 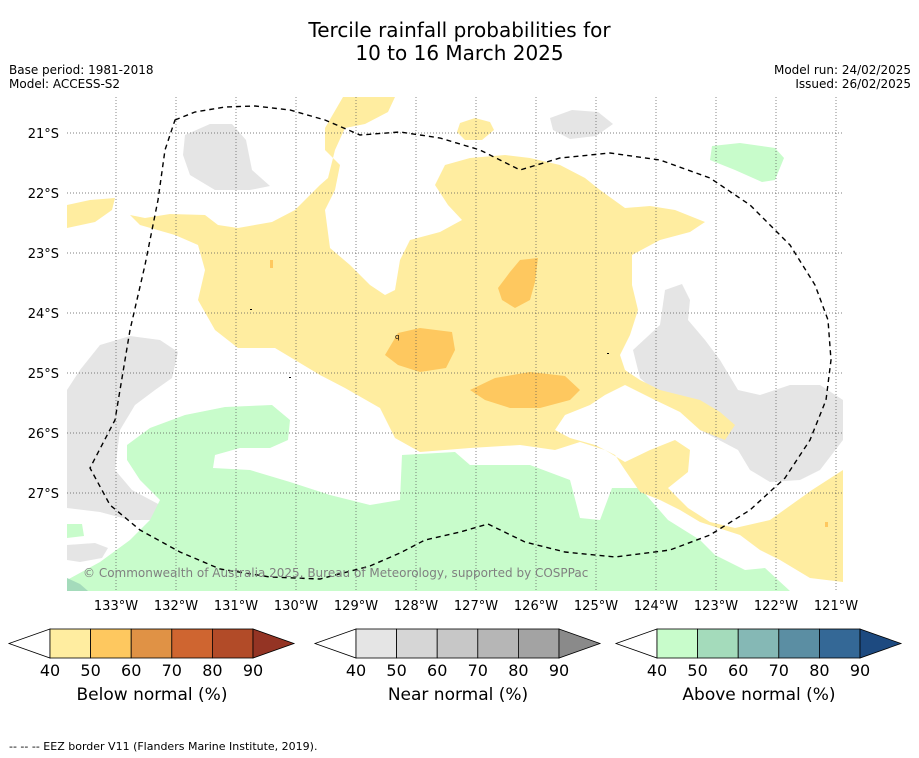 What do you see at coordinates (459, 30) in the screenshot?
I see `title-line-1: Tercile rainfall probabilities for` at bounding box center [459, 30].